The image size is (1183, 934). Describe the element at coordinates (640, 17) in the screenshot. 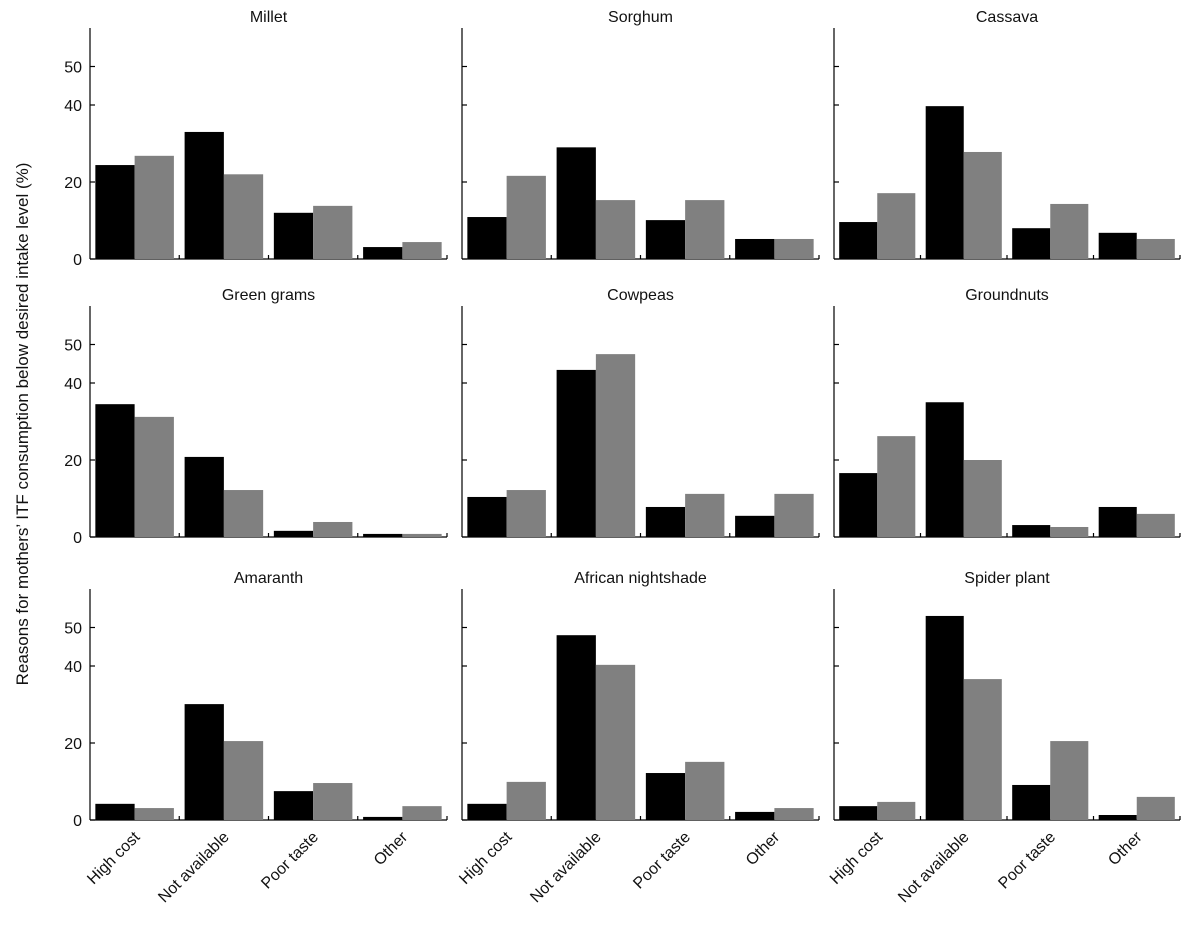

I see `panel-title: Sorghum` at that location.